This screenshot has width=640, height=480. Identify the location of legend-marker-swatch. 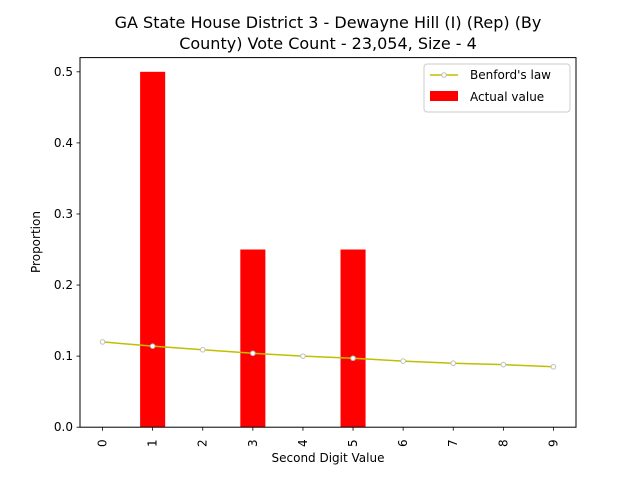
(444, 75).